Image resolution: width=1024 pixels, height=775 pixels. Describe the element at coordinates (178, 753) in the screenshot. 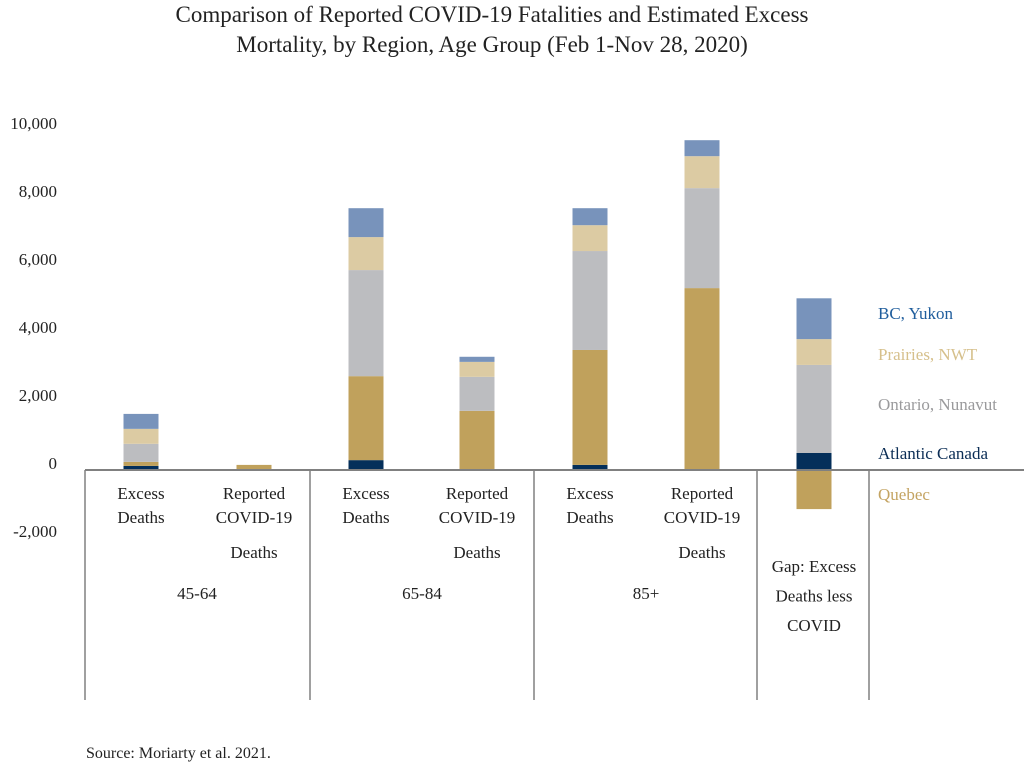

I see `source-note: Source: Moriarty et al. 2021.` at that location.